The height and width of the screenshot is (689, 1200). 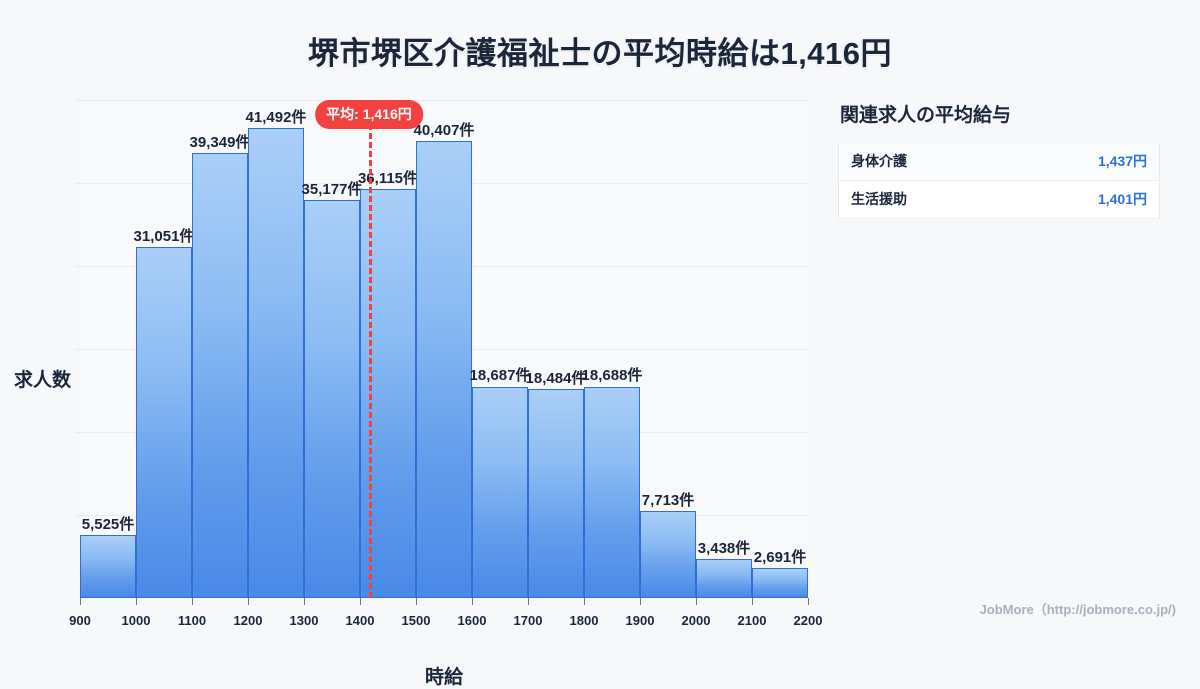 What do you see at coordinates (668, 500) in the screenshot?
I see `bar-value-label: 7,713件` at bounding box center [668, 500].